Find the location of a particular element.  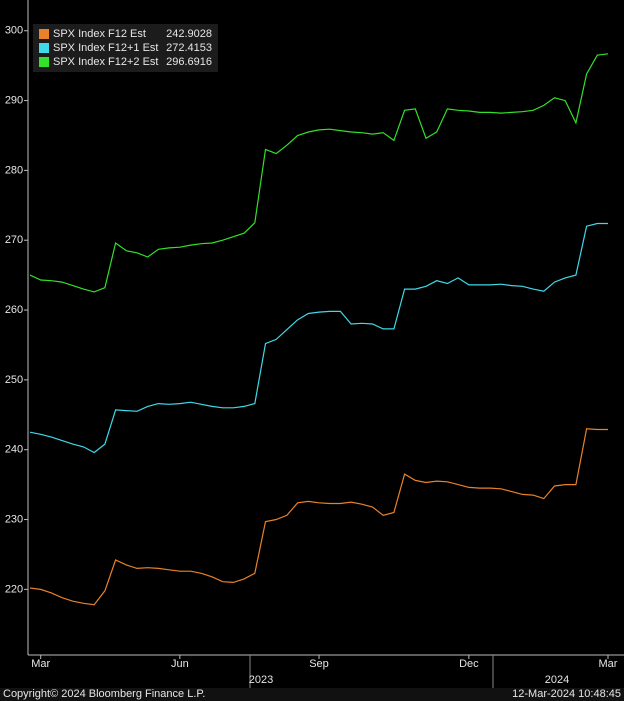

copyright: Copyright© 2024 Bloomberg Finance L.P. is located at coordinates (104, 694).